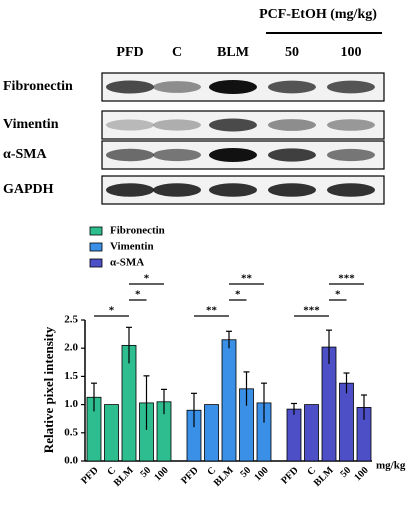  I want to click on lane-label: BLM, so click(233, 52).